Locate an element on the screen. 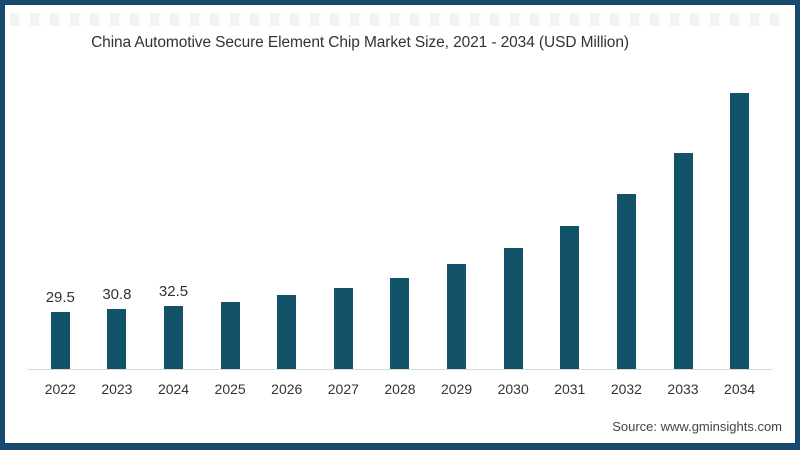  x-axis-tick-label: 2022 is located at coordinates (60, 389).